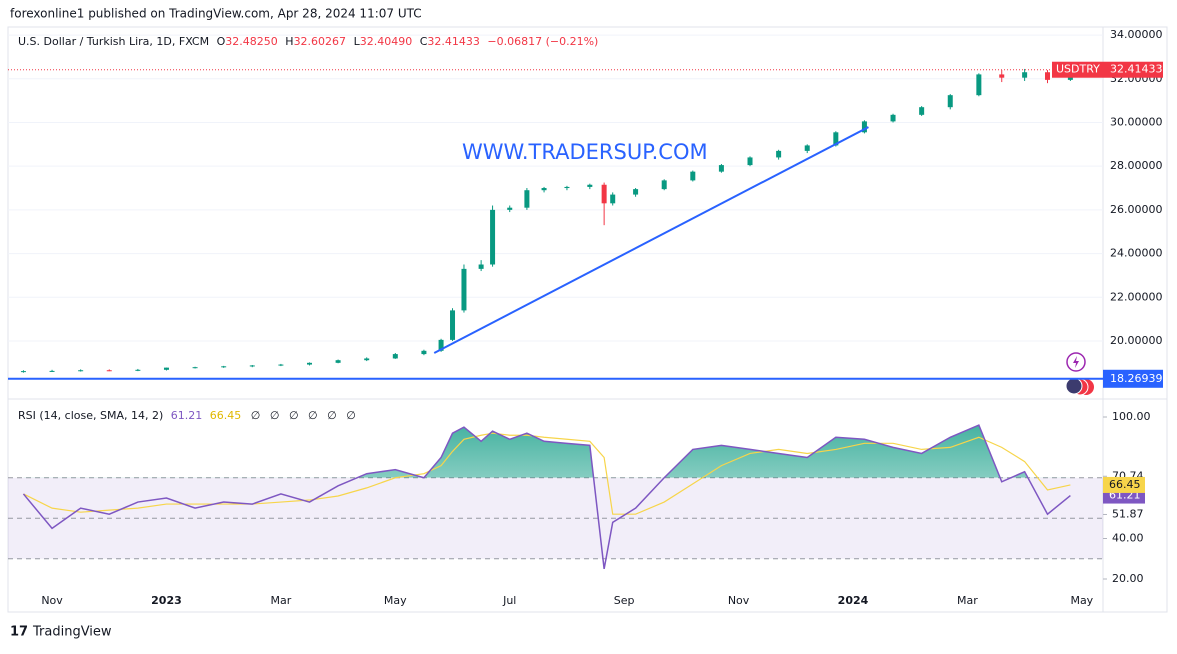  Describe the element at coordinates (542, 41) in the screenshot. I see `legend-change: −0.06817 (−0.21%)` at that location.